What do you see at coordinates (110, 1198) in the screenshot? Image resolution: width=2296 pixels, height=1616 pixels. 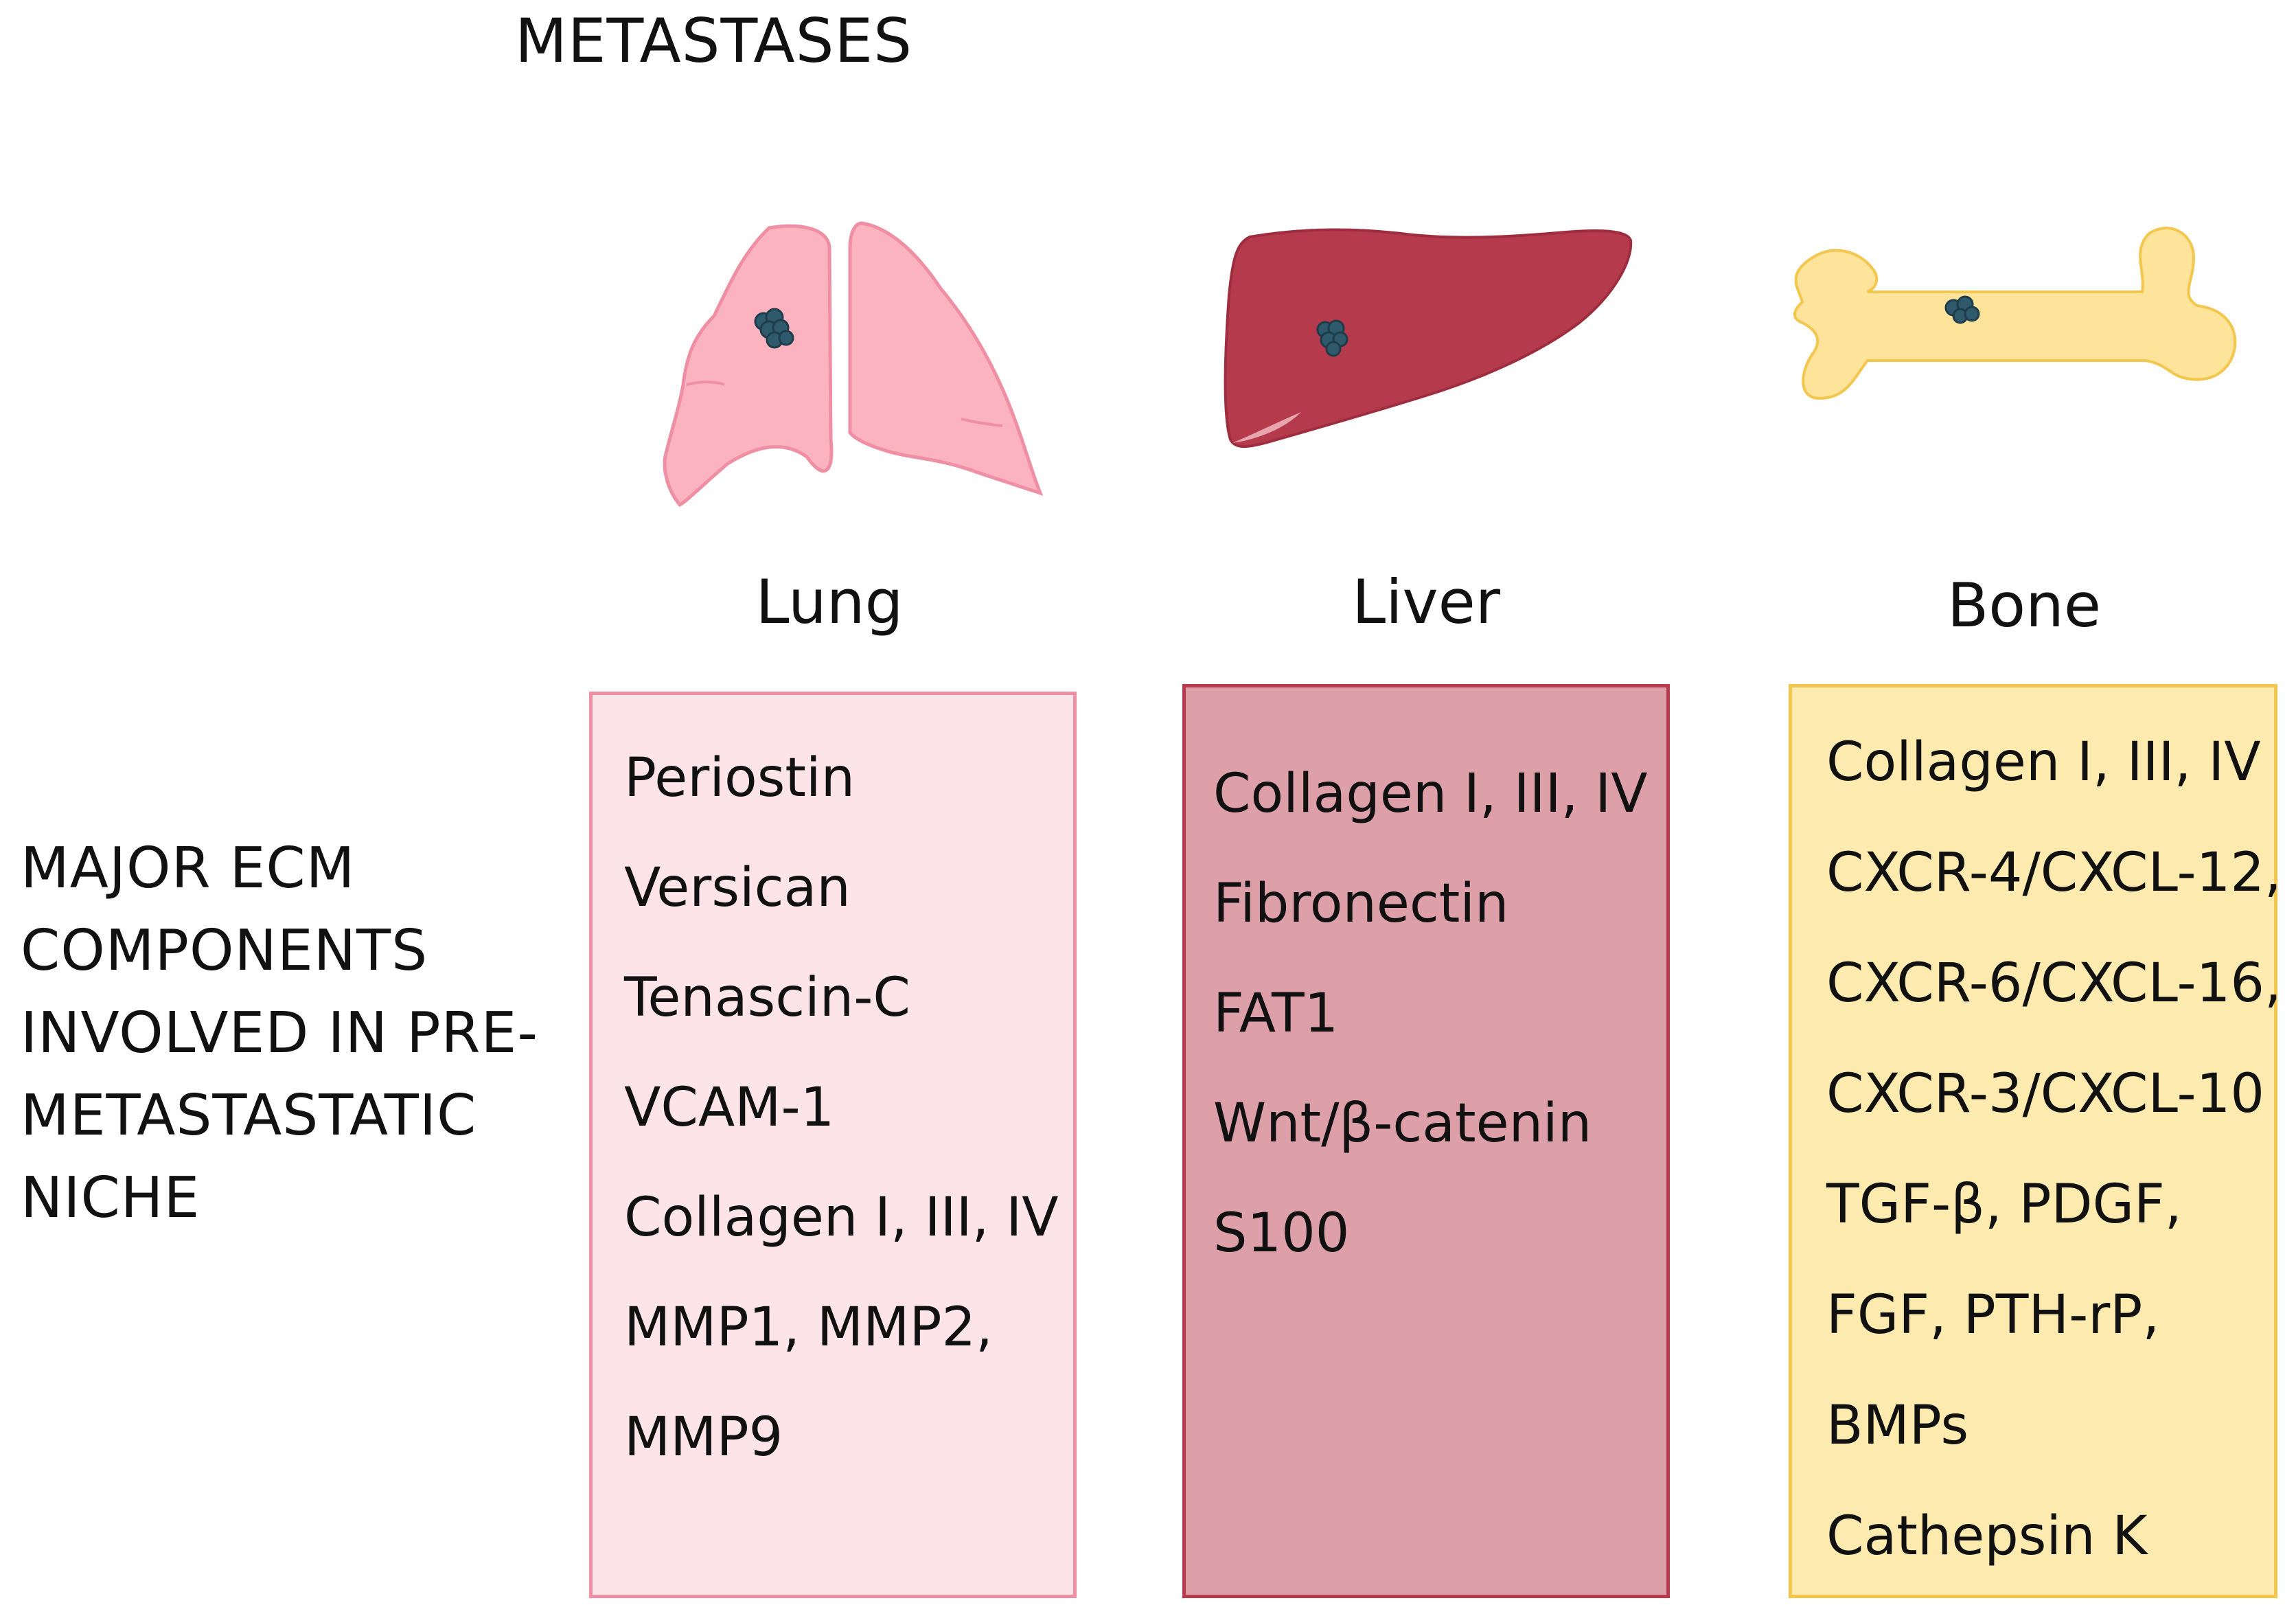 I see `side-label-line: NICHE` at bounding box center [110, 1198].